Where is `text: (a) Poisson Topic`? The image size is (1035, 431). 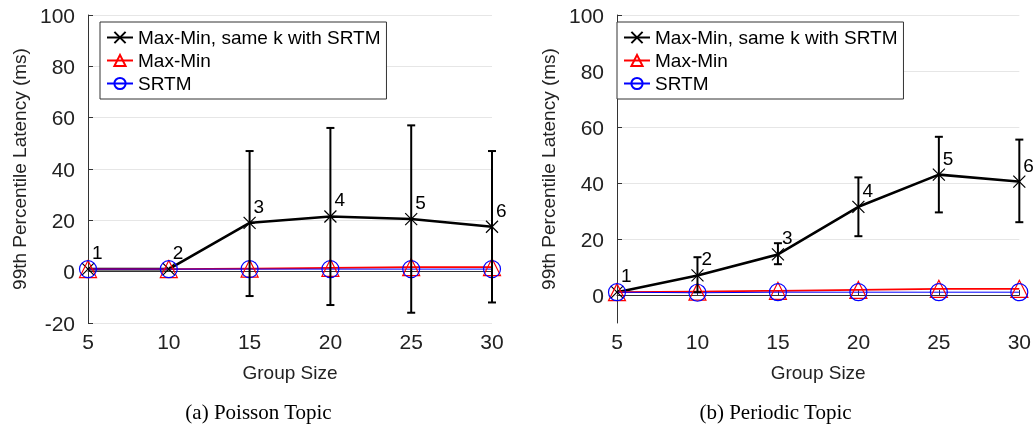 text: (a) Poisson Topic is located at coordinates (258, 411).